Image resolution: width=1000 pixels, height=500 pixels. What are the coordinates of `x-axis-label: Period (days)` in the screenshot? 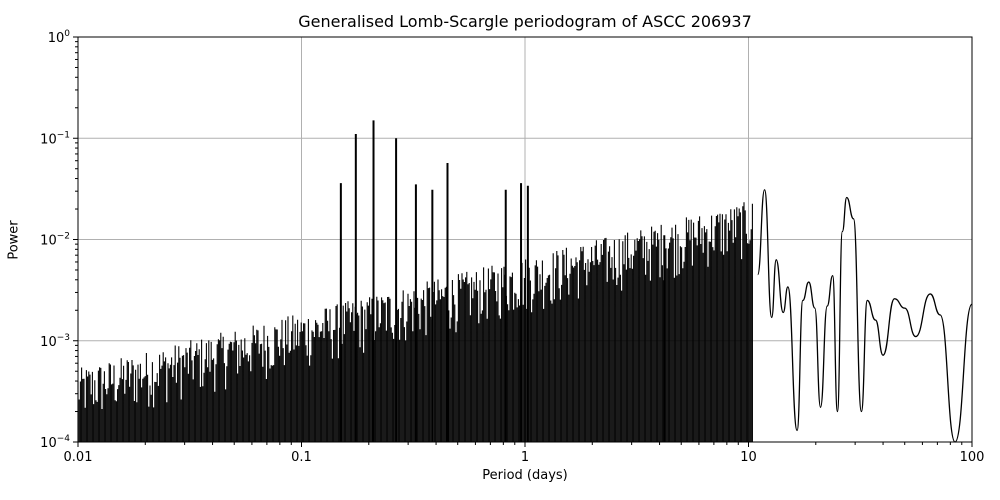 It's located at (525, 475).